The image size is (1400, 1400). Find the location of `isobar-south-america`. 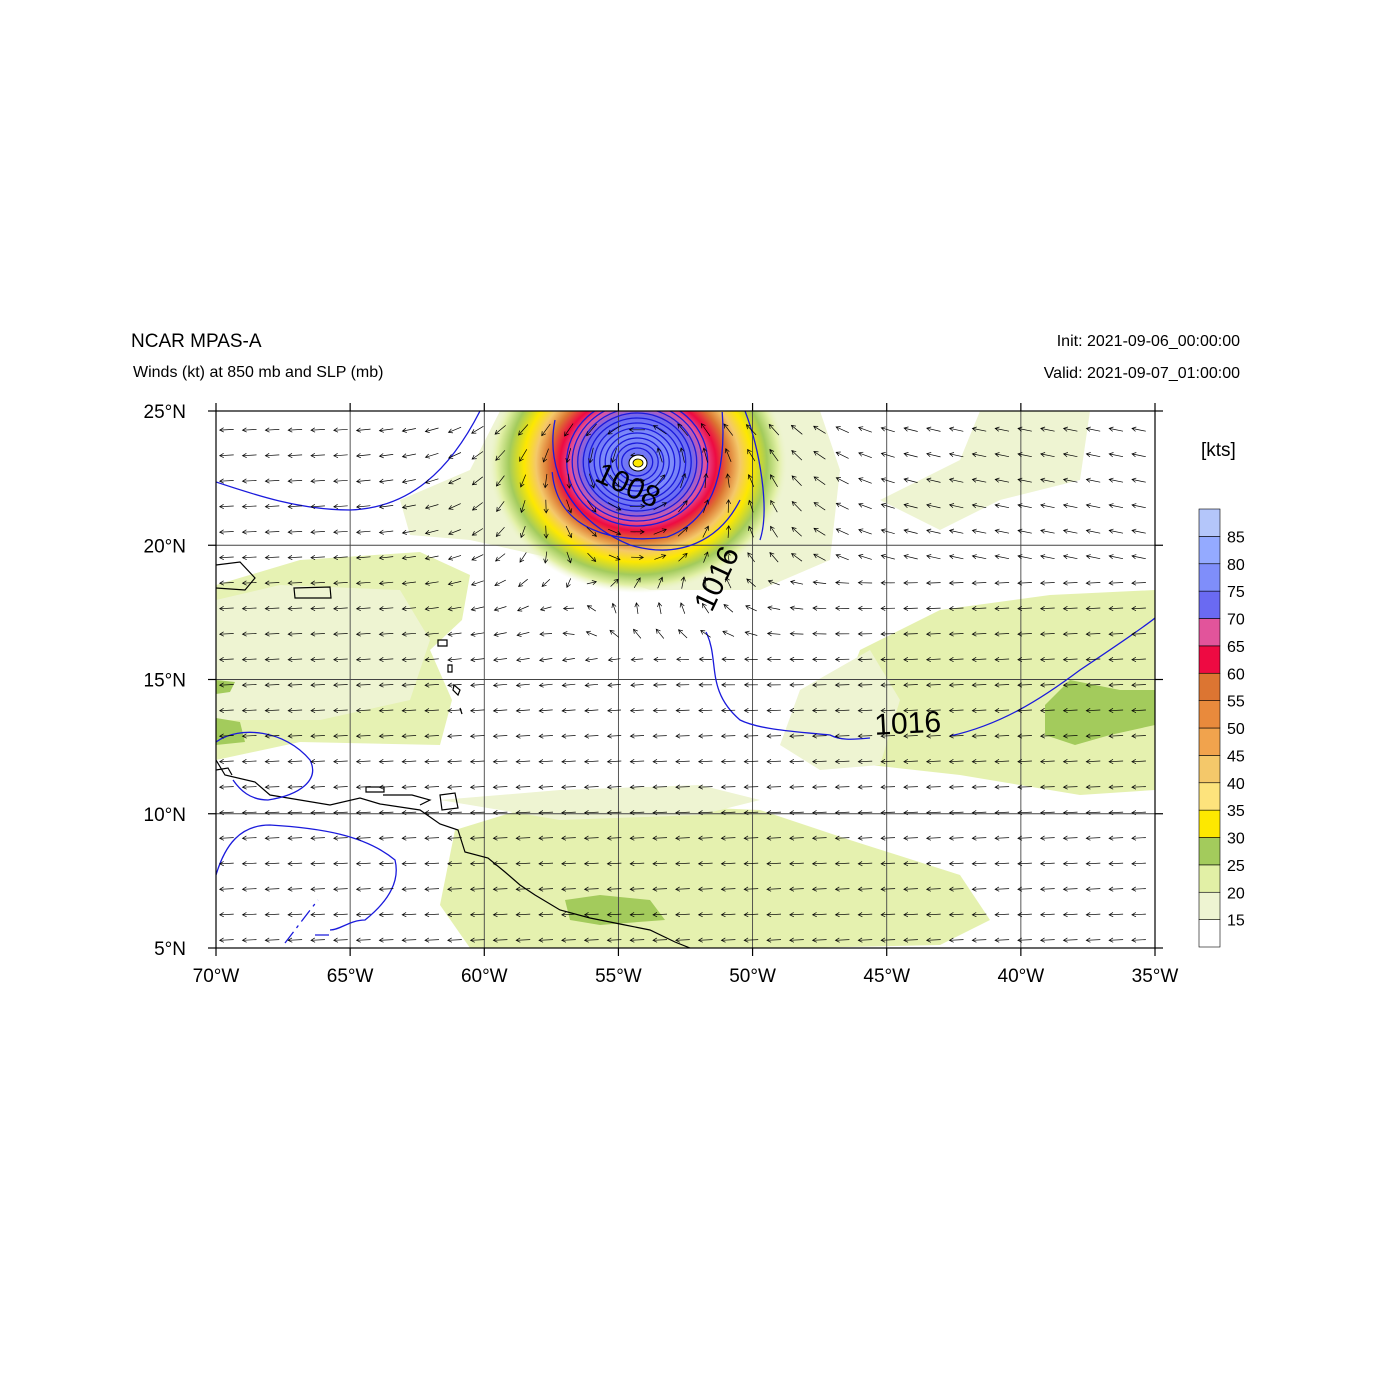

isobar-south-america is located at coordinates (306, 877).